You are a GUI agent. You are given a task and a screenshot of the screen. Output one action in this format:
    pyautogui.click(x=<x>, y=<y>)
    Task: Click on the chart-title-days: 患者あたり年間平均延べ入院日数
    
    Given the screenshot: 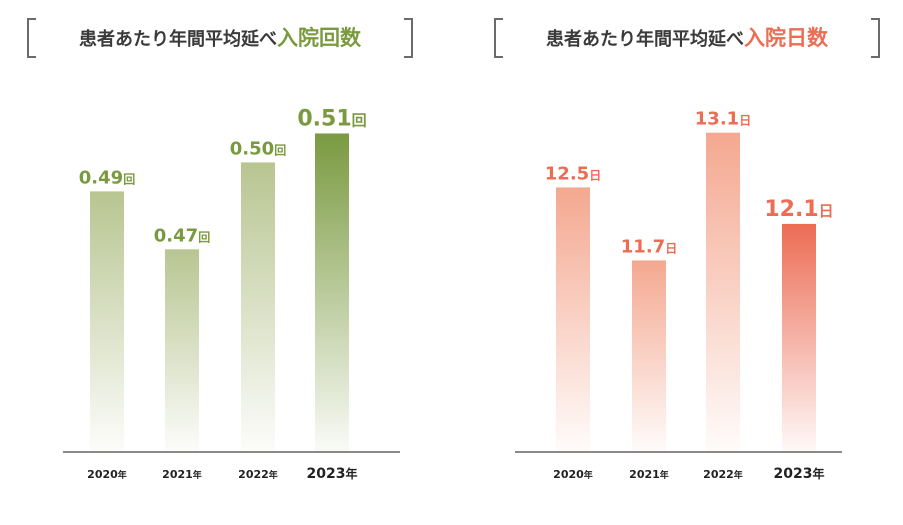 What is the action you would take?
    pyautogui.click(x=687, y=38)
    